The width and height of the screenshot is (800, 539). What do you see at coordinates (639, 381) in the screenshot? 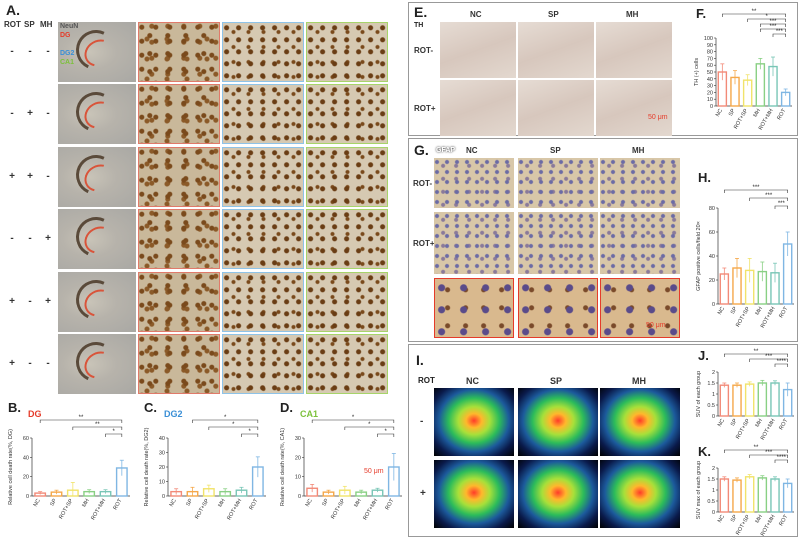
I see `panel-i-col-mh: MH` at bounding box center [639, 381].